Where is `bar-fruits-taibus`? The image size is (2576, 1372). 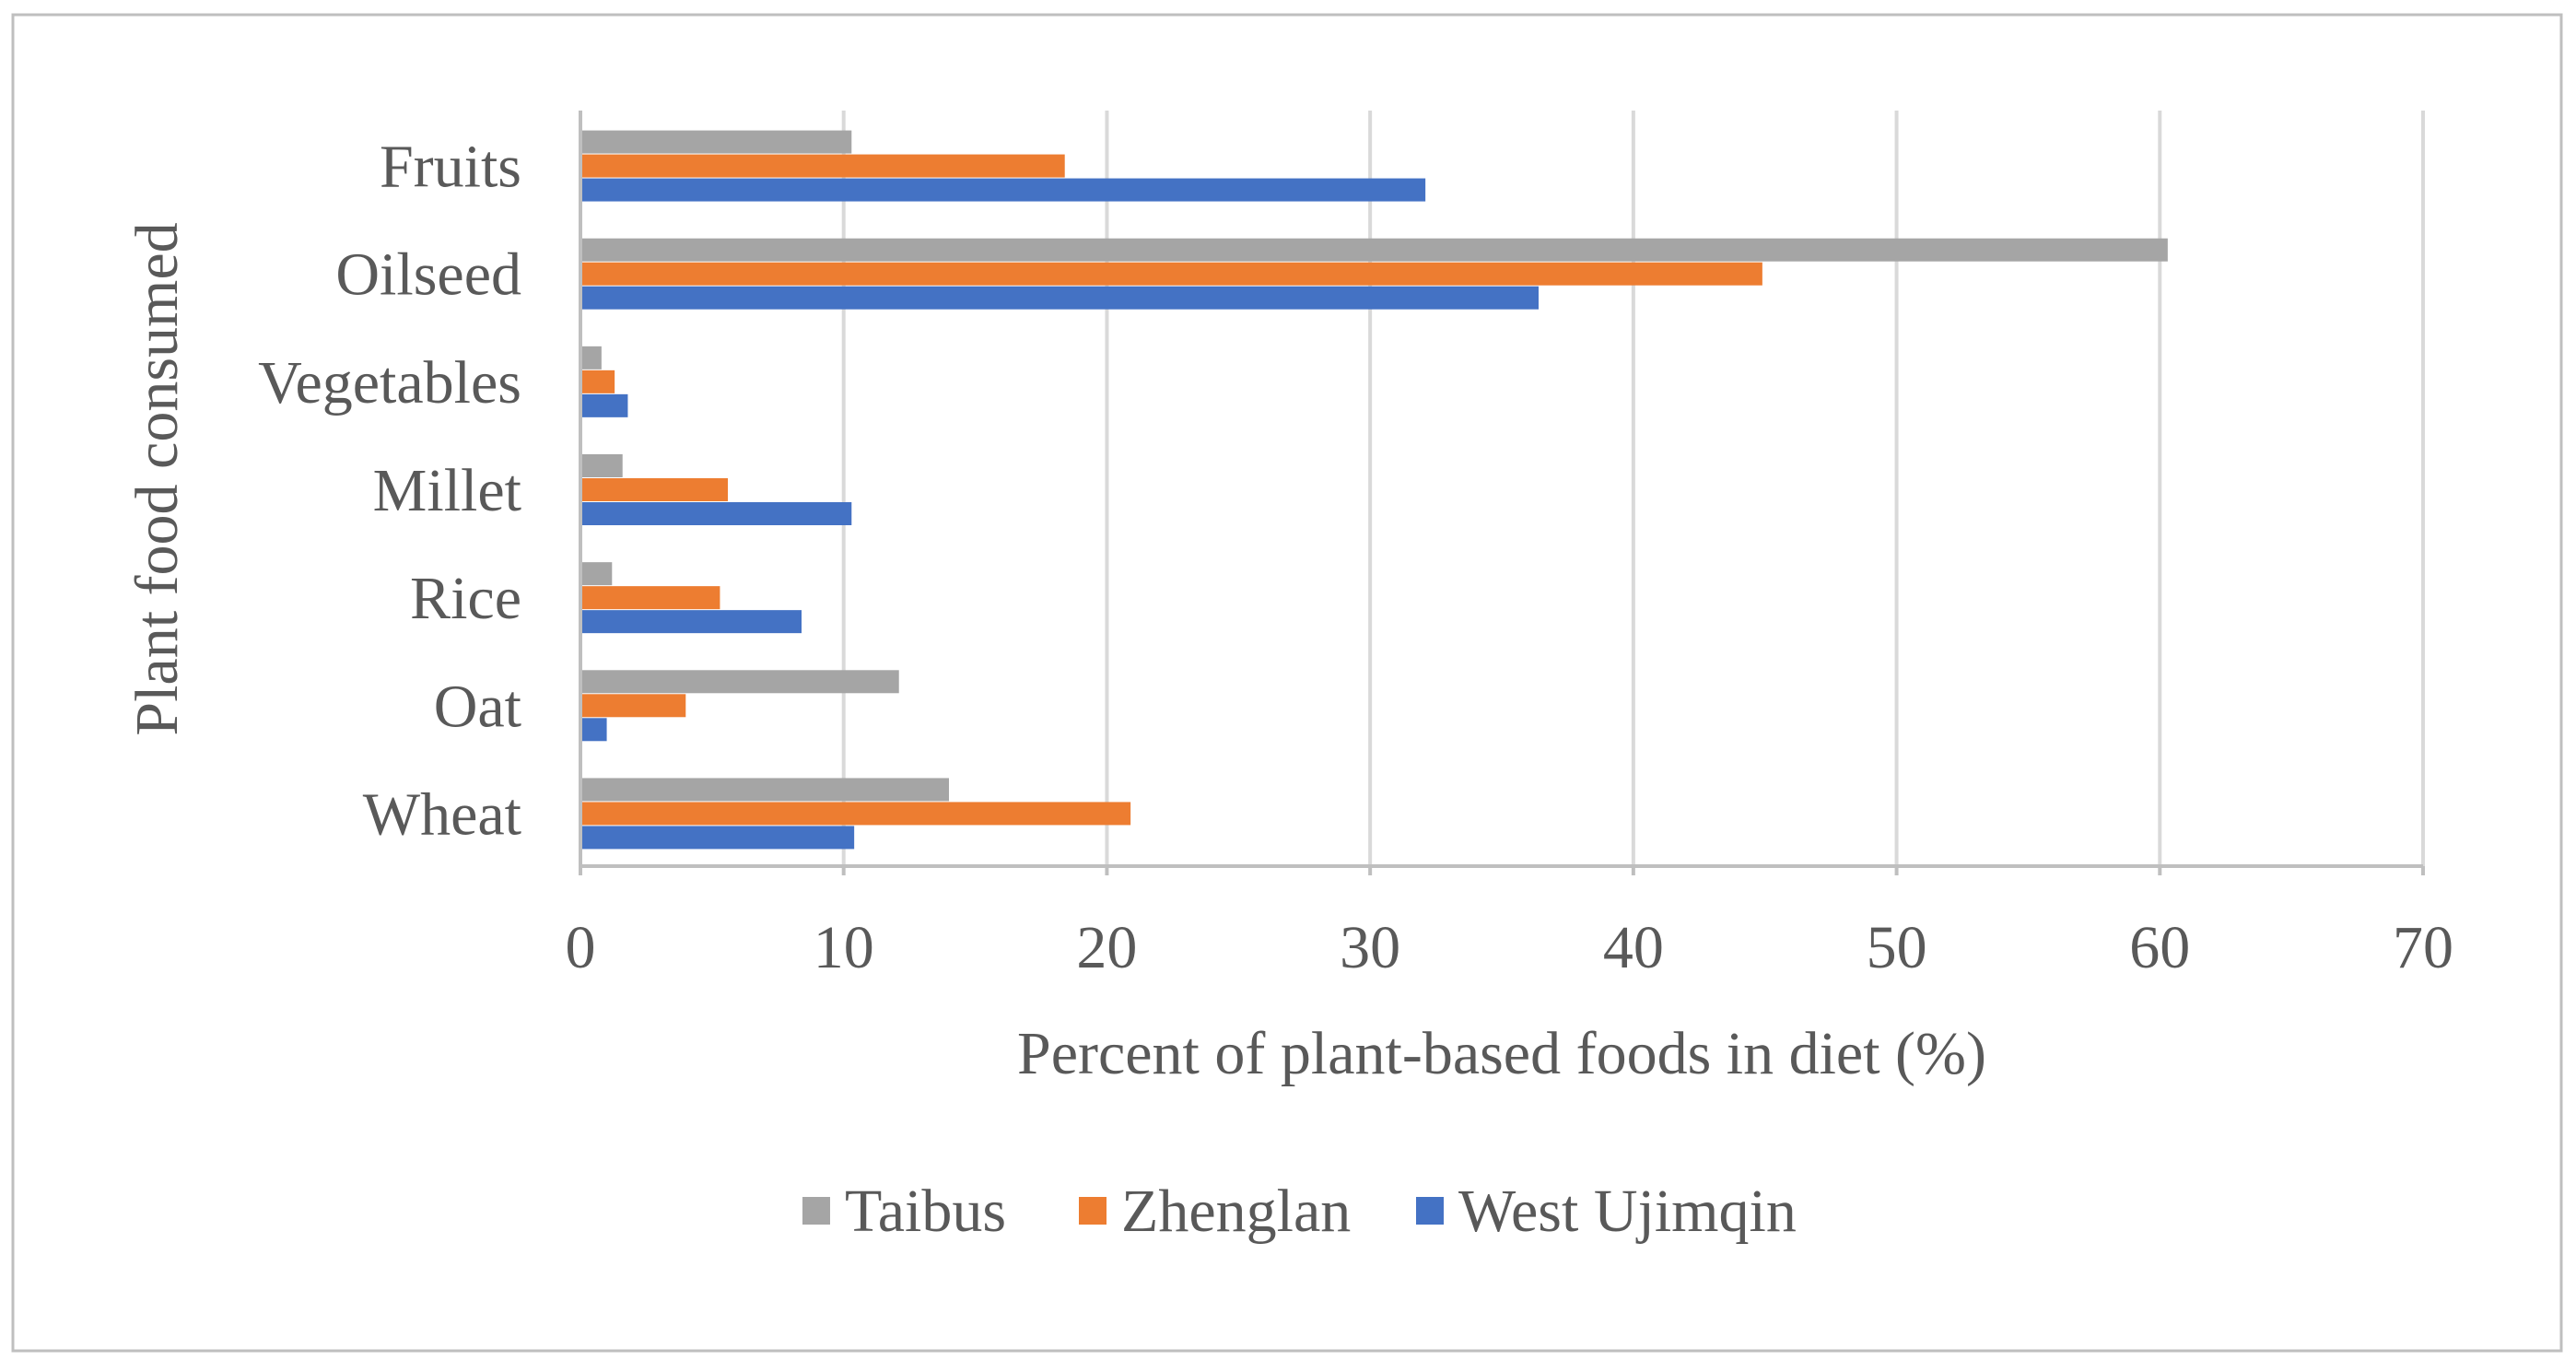
bar-fruits-taibus is located at coordinates (716, 142).